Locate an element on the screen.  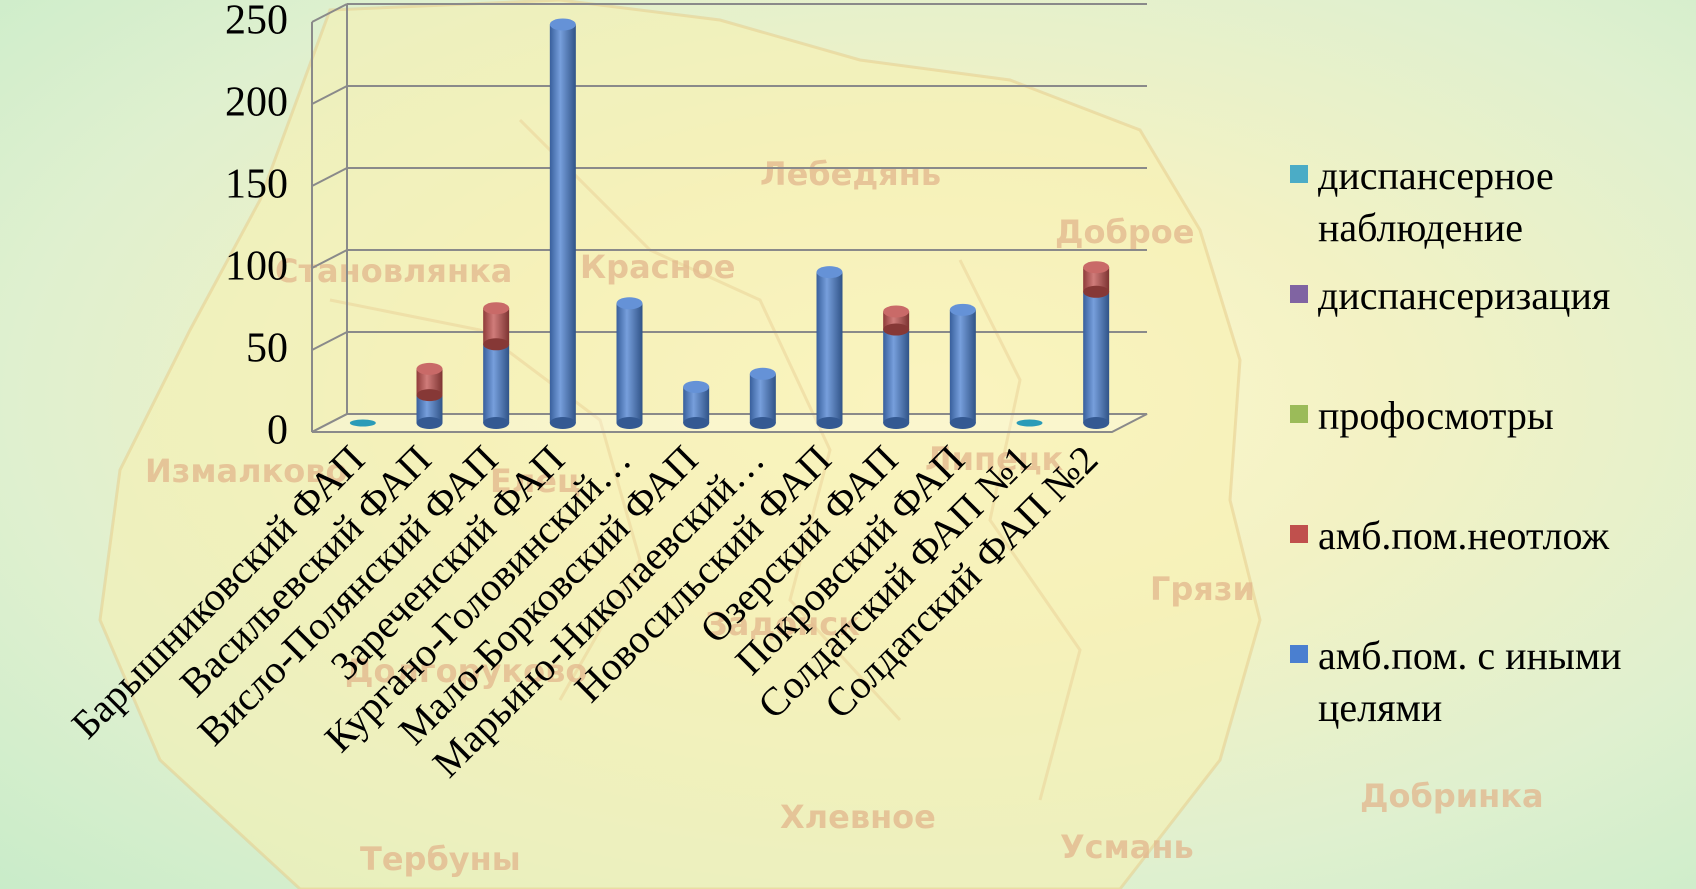
map-label: Усмань is located at coordinates (1127, 847).